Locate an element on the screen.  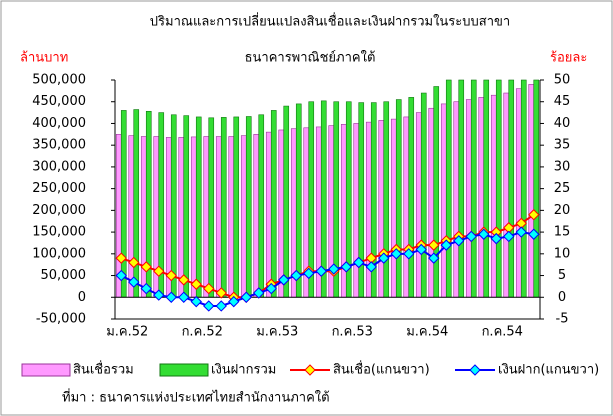
x-tick-label: ม.ค.52 is located at coordinates (127, 332).